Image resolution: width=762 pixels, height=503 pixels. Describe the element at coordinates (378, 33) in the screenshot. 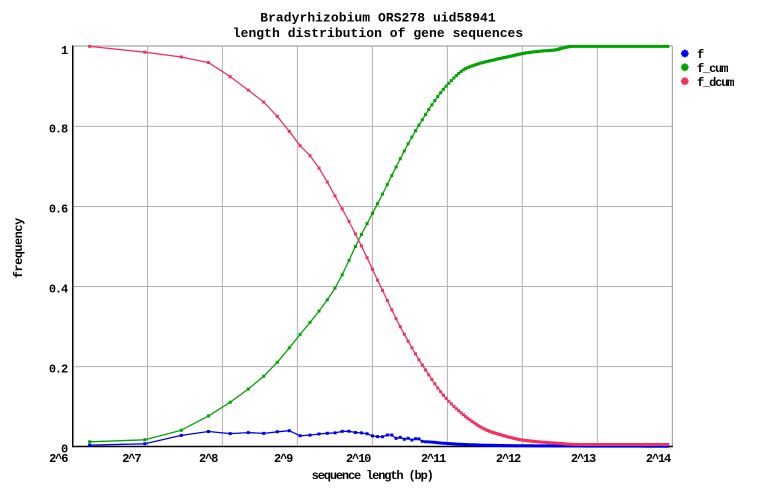

I see `svg-text:length distribution of gene se: length distribution of gene sequences` at that location.